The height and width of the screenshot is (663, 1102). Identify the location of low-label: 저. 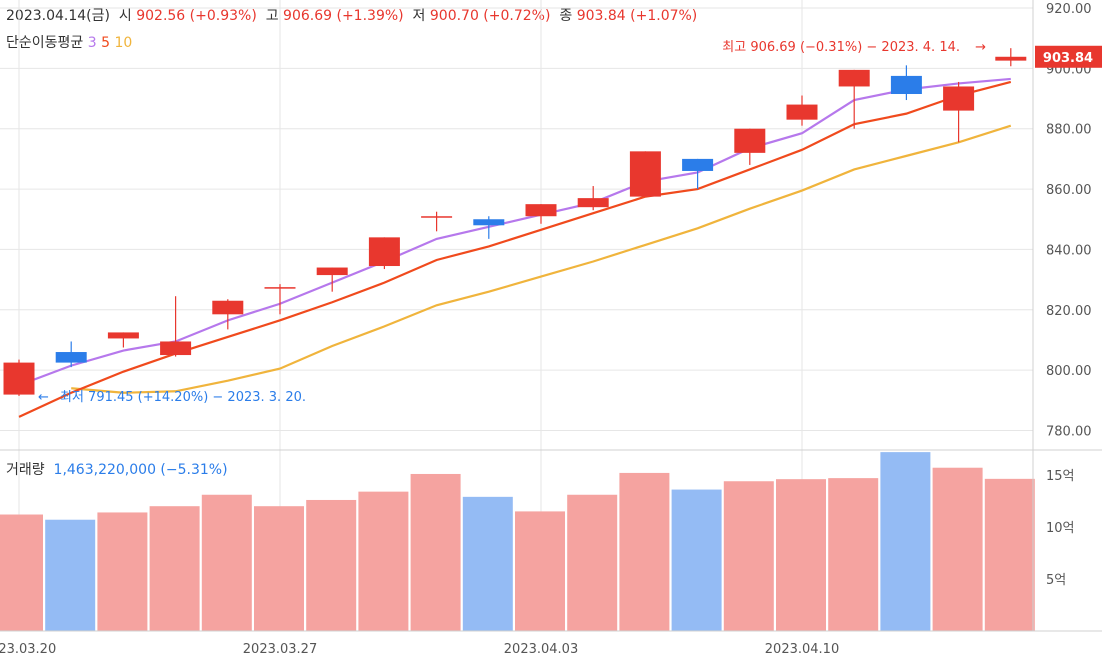
(419, 16).